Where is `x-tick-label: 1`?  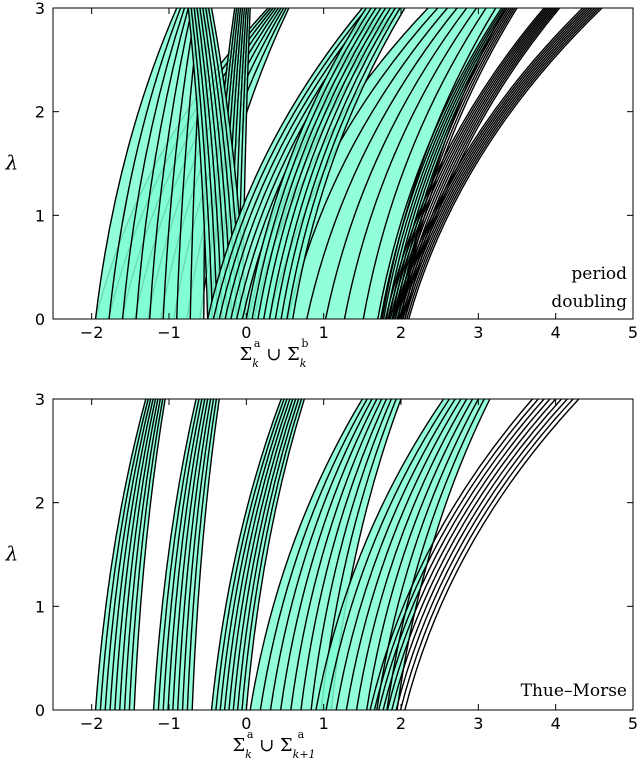
x-tick-label: 1 is located at coordinates (324, 723).